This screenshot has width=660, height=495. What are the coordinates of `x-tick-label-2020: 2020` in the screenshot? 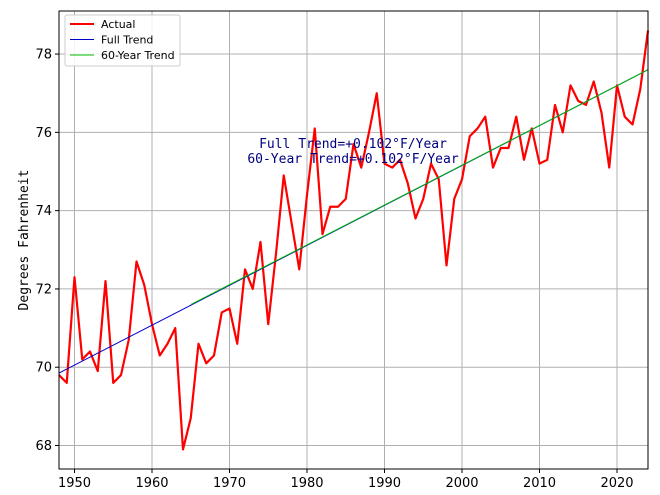 It's located at (616, 483).